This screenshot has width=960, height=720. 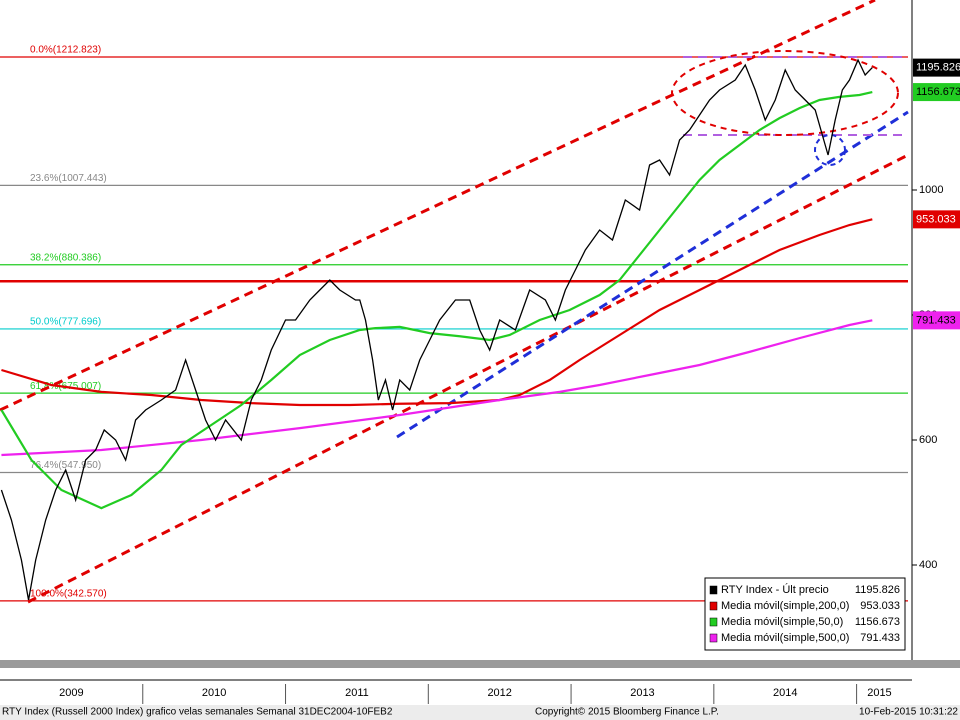 I want to click on y-tick-label: 400, so click(x=928, y=565).